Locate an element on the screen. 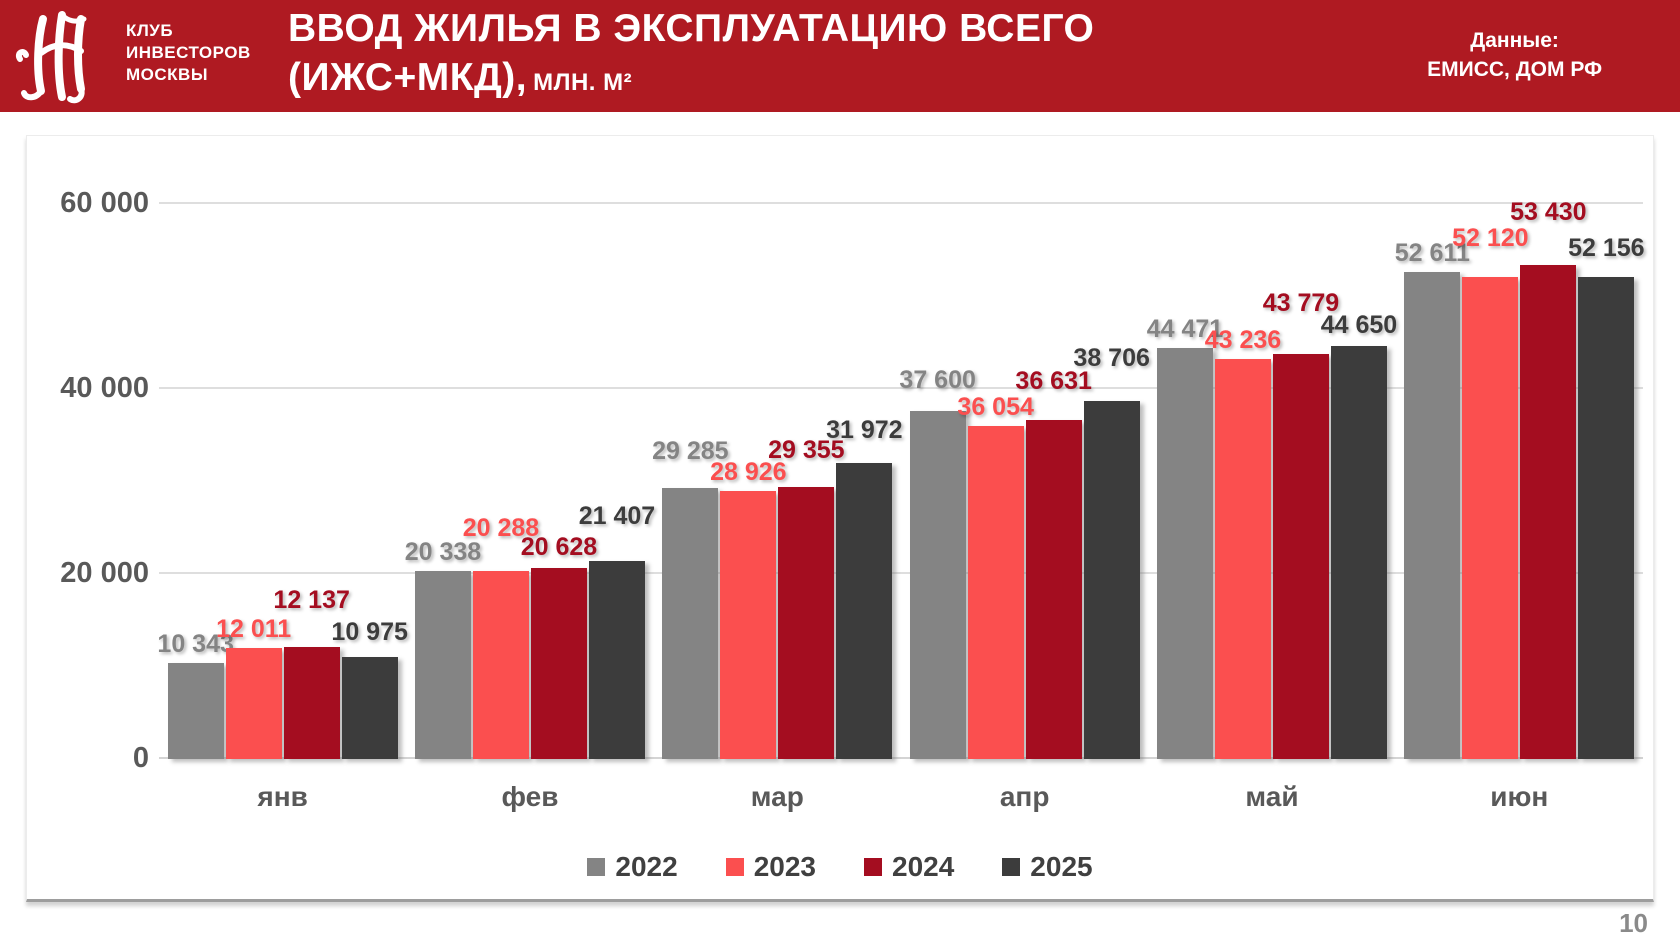  club-monogram-logo-icon is located at coordinates (51, 57).